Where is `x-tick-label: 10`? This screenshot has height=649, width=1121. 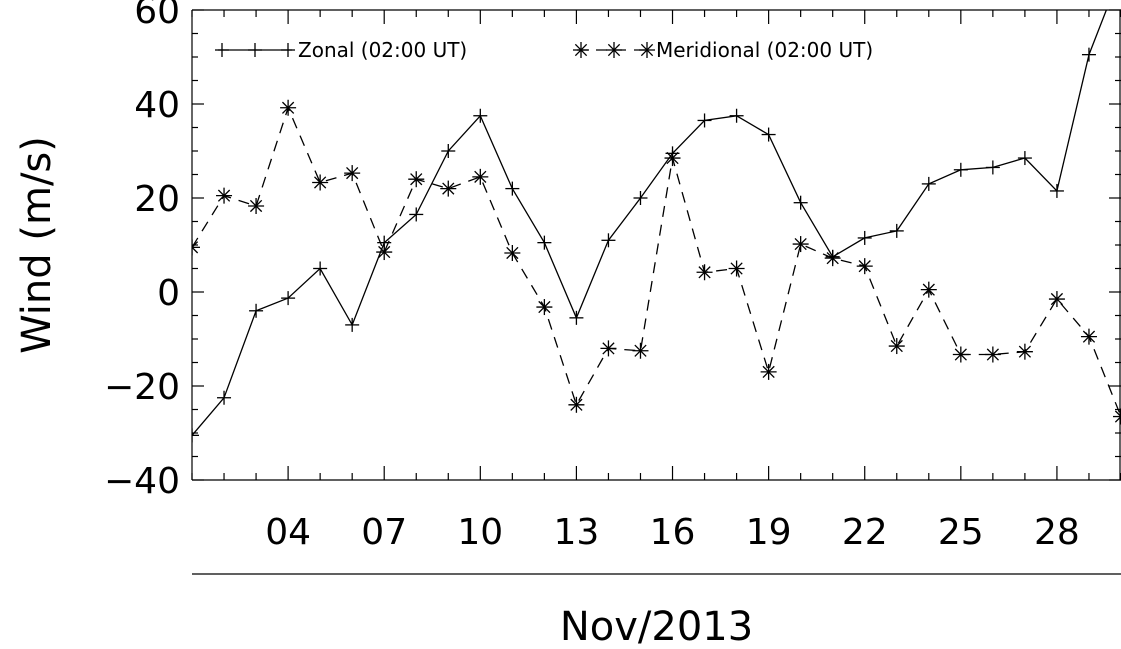 x-tick-label: 10 is located at coordinates (480, 532).